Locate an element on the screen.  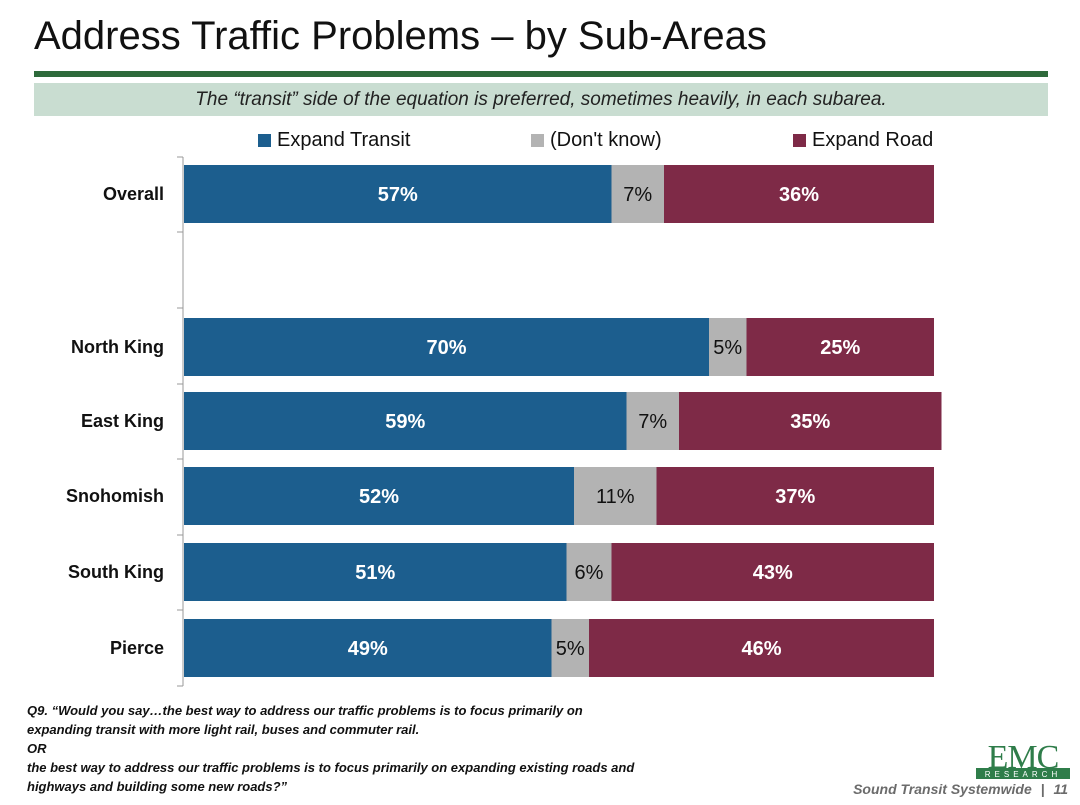
data-label: 51% is located at coordinates (375, 573).